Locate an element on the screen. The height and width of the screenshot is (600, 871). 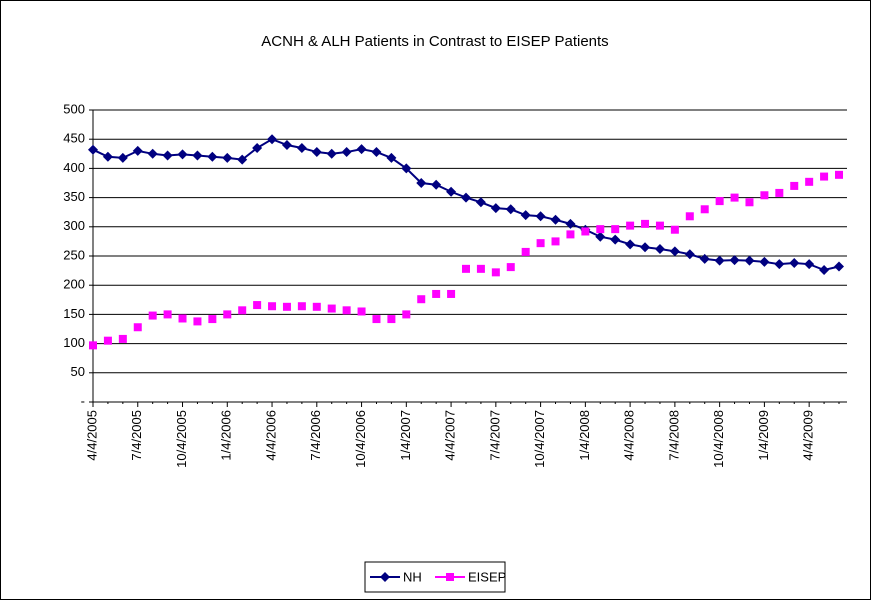
y-tick-label: 200 is located at coordinates (74, 284).